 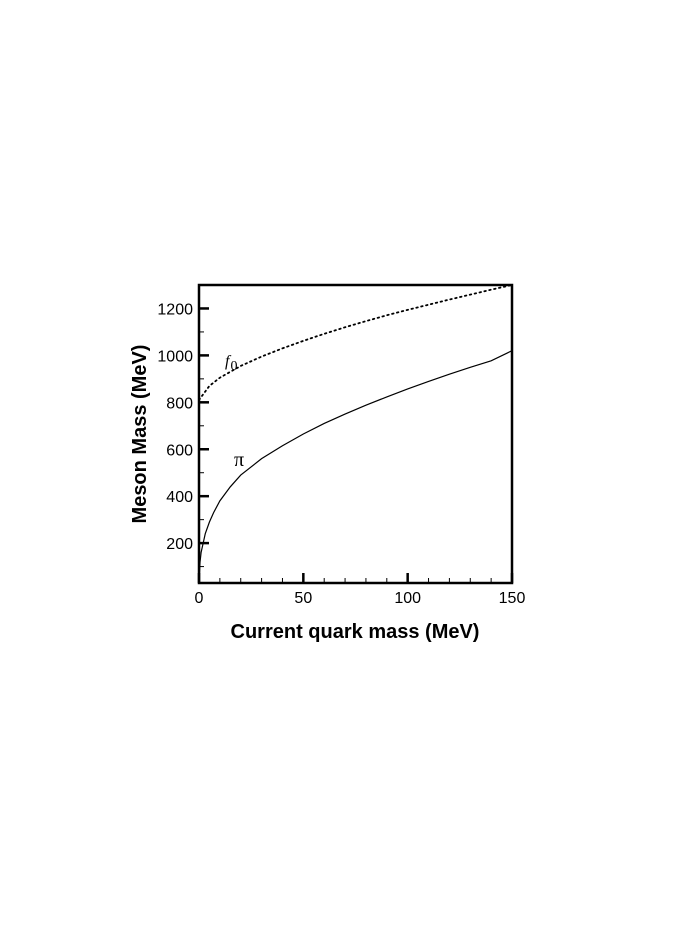 I want to click on y-axis-title: Meson Mass (MeV), so click(x=140, y=434).